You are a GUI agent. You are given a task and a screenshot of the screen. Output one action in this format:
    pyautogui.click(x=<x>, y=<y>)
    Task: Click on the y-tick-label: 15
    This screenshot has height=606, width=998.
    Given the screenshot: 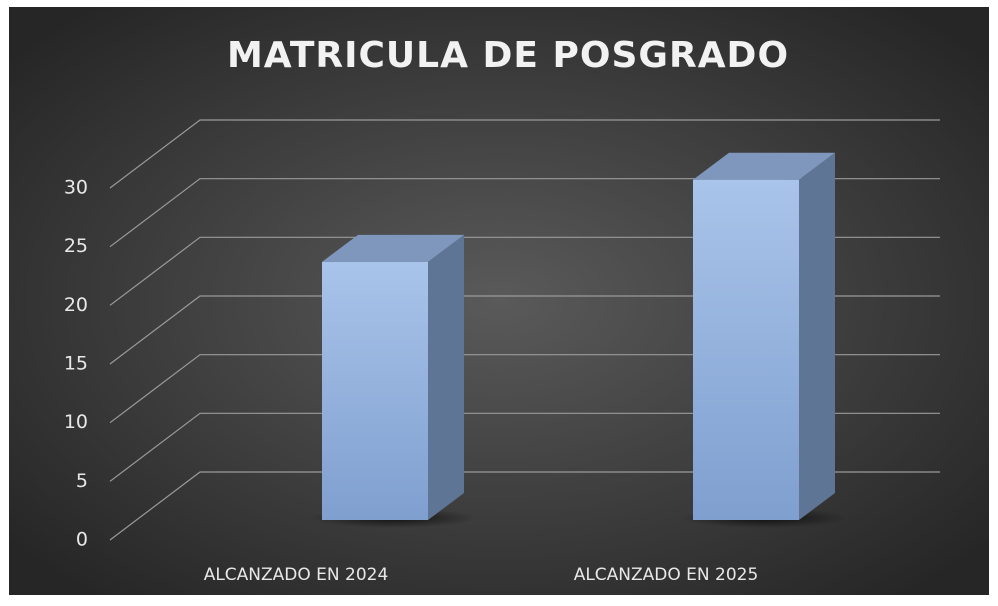 What is the action you would take?
    pyautogui.click(x=76, y=364)
    